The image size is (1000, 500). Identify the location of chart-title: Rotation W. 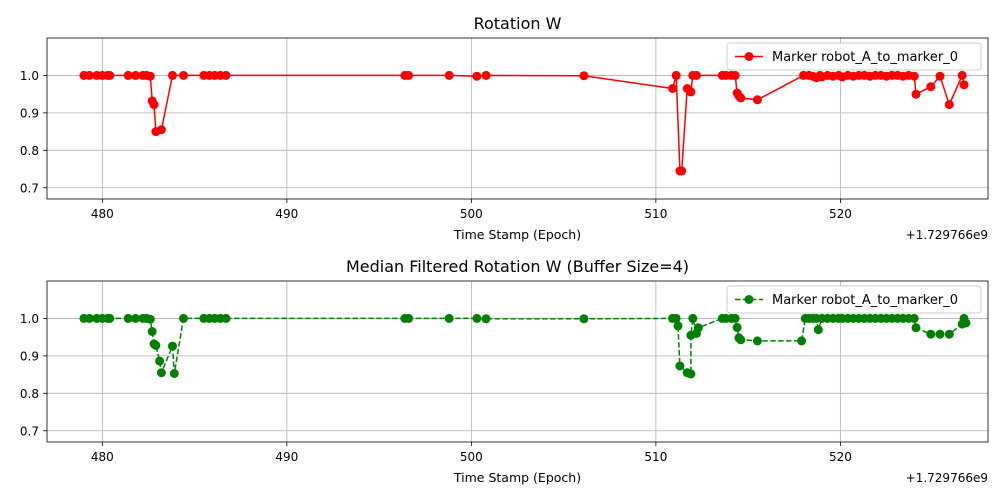
(518, 23).